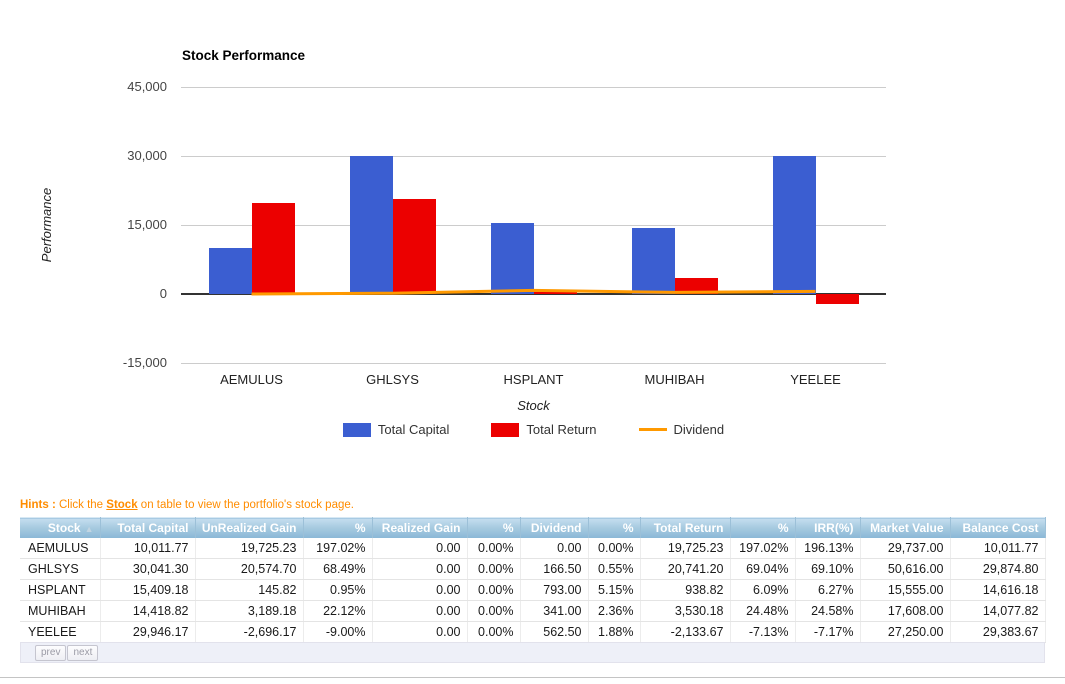 Image resolution: width=1065 pixels, height=684 pixels. What do you see at coordinates (148, 527) in the screenshot?
I see `column-header-total-capital: Total Capital` at bounding box center [148, 527].